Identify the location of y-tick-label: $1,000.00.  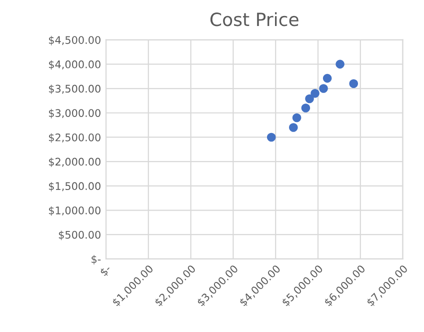
(74, 211).